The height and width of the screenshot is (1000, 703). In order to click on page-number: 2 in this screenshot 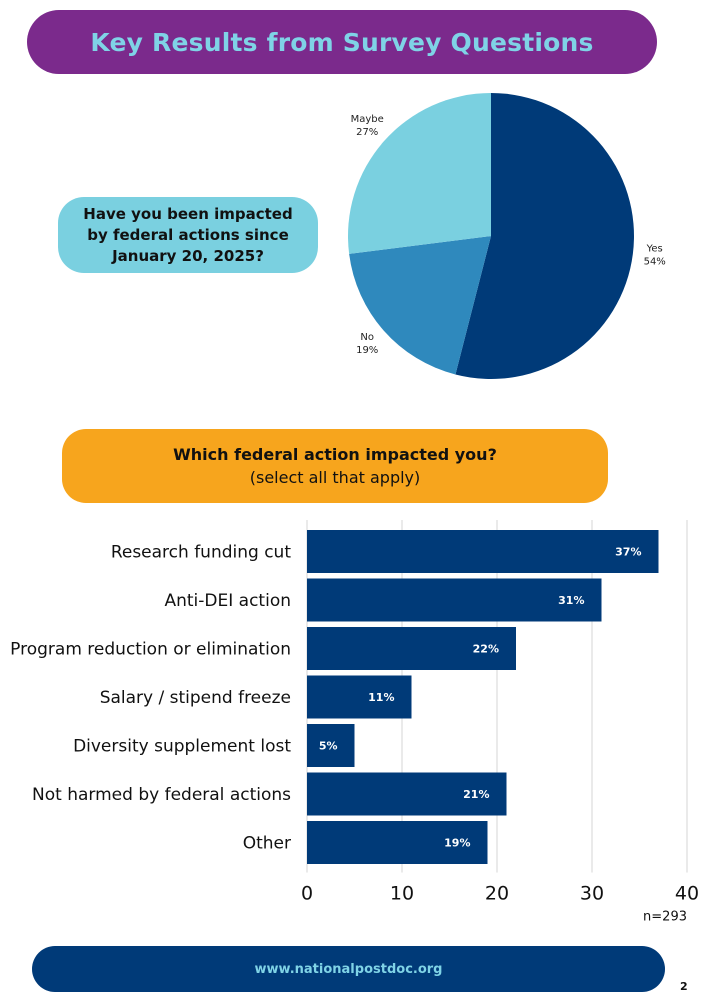, I will do `click(684, 986)`.